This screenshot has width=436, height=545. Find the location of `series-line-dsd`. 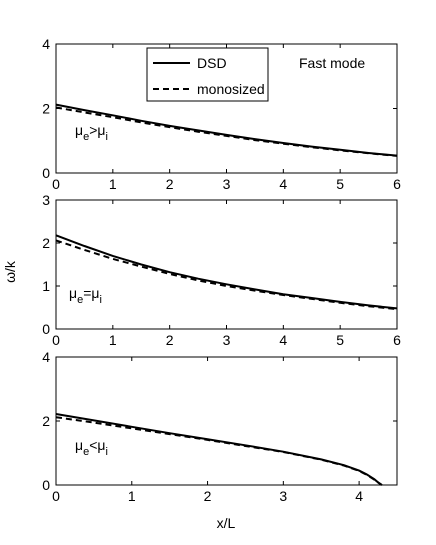

series-line-dsd is located at coordinates (226, 272).